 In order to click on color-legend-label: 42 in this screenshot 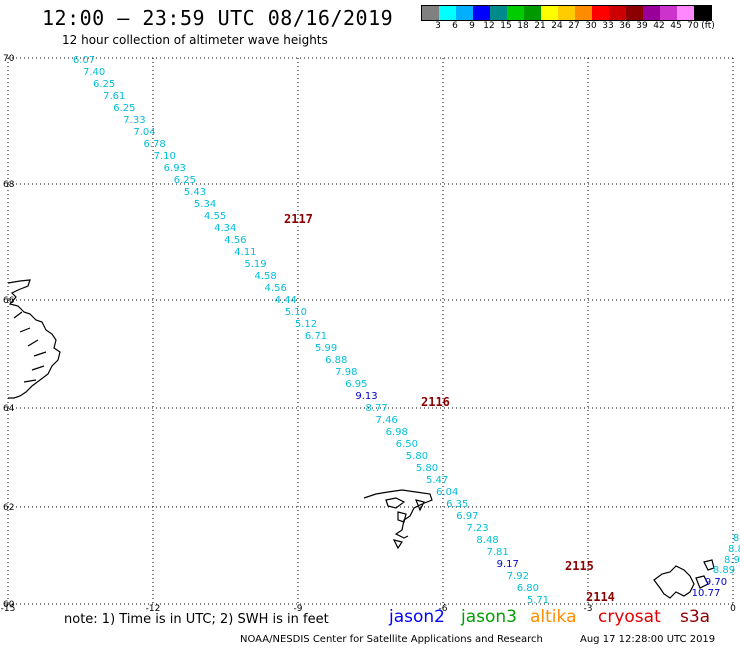, I will do `click(659, 26)`.